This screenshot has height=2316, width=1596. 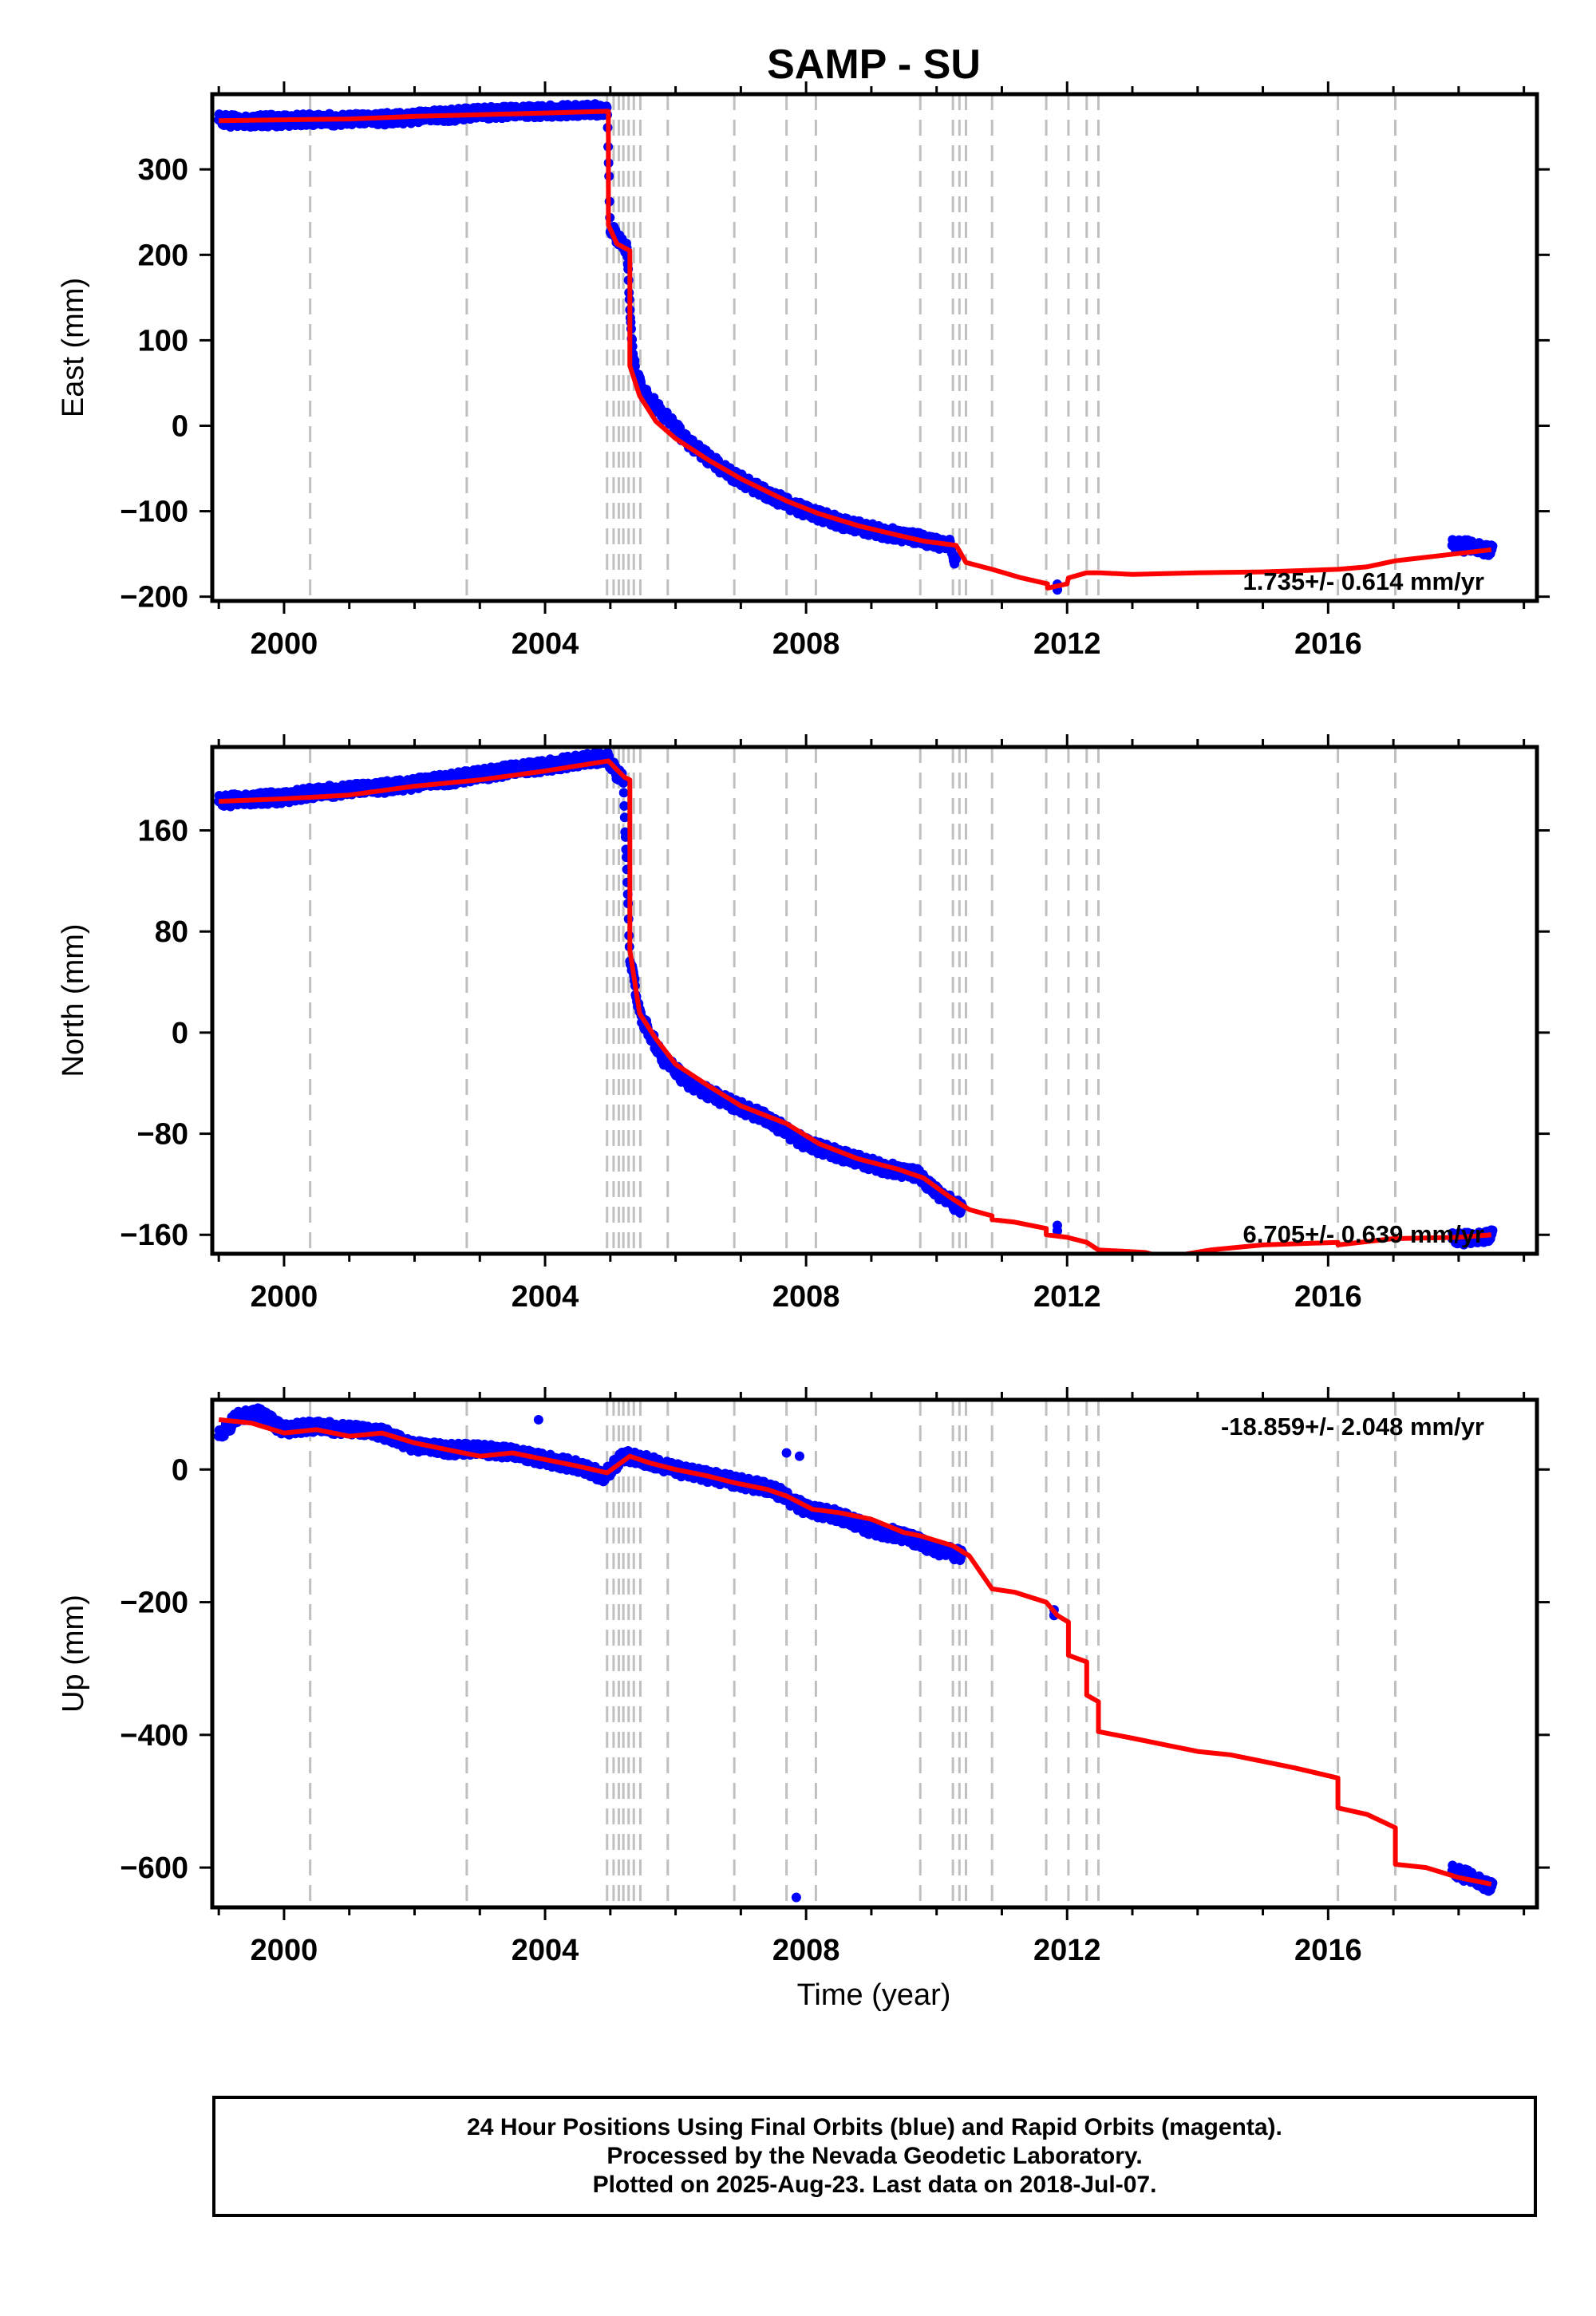 I want to click on y-tick-label: −80, so click(x=162, y=1135).